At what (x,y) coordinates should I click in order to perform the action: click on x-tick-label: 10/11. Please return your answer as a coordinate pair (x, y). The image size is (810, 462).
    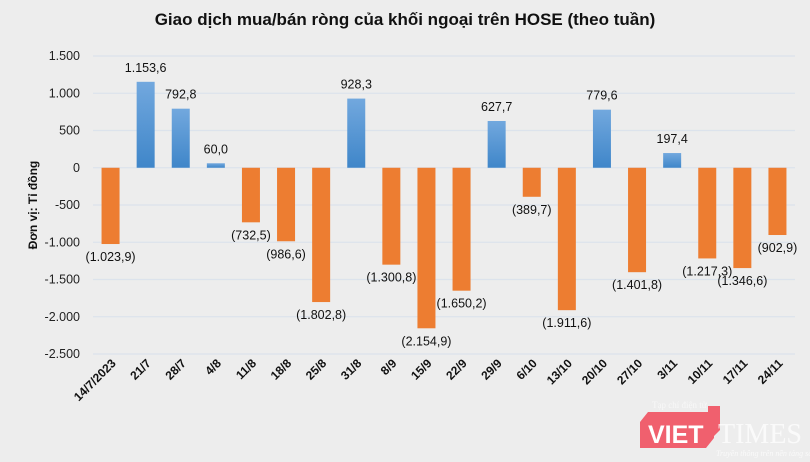
    Looking at the image, I should click on (700, 371).